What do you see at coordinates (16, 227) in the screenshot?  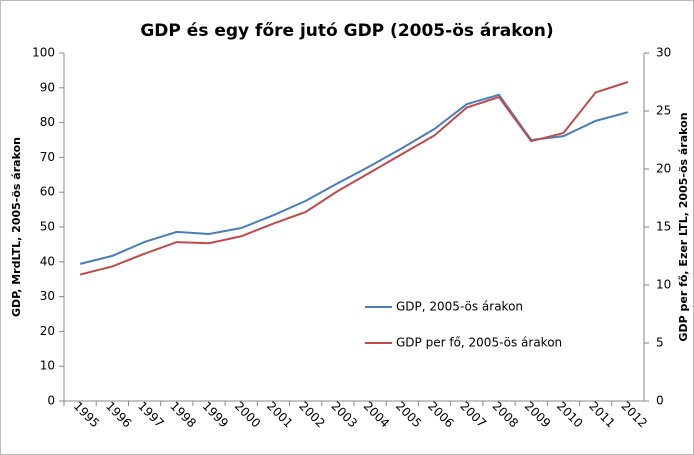 I see `y-axis-label: GDP, MrdLTL, 2005-ös árakon` at bounding box center [16, 227].